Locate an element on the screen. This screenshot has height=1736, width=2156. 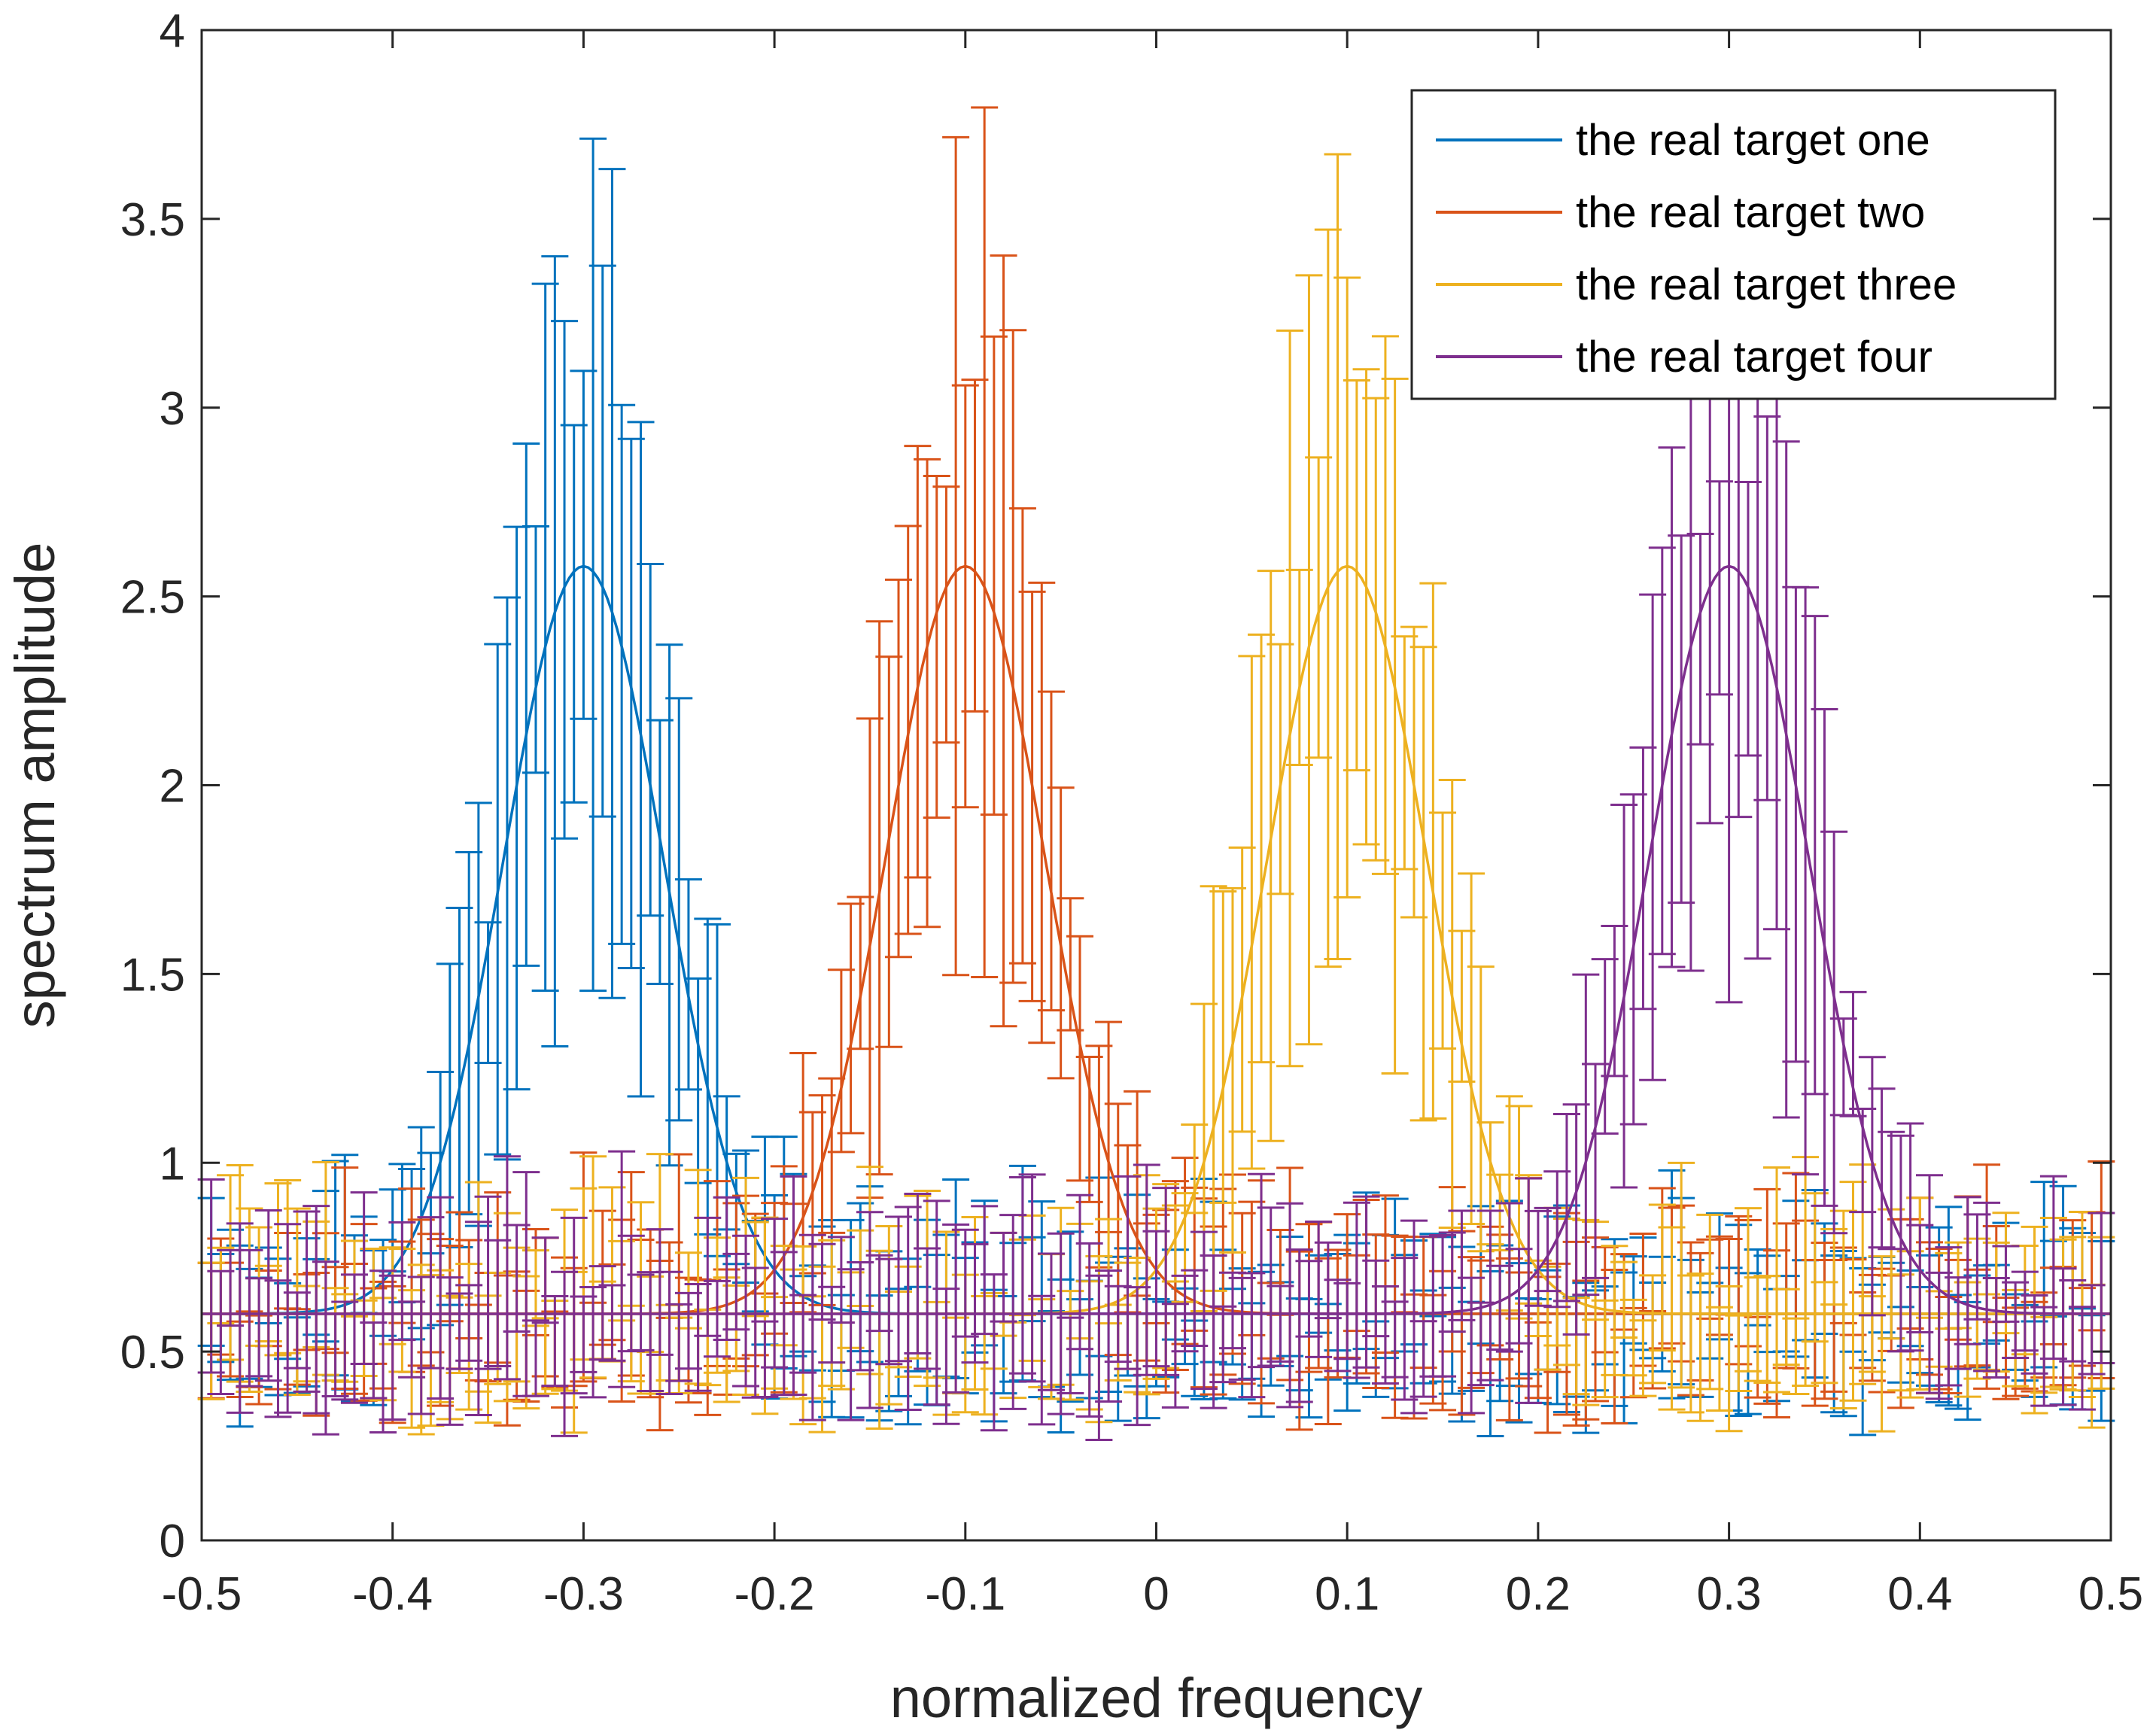
legend-box is located at coordinates (1733, 244).